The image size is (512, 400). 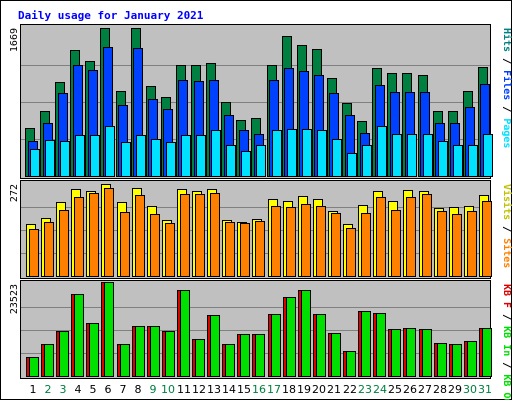 I want to click on legend-part-2: KB In, so click(x=506, y=341).